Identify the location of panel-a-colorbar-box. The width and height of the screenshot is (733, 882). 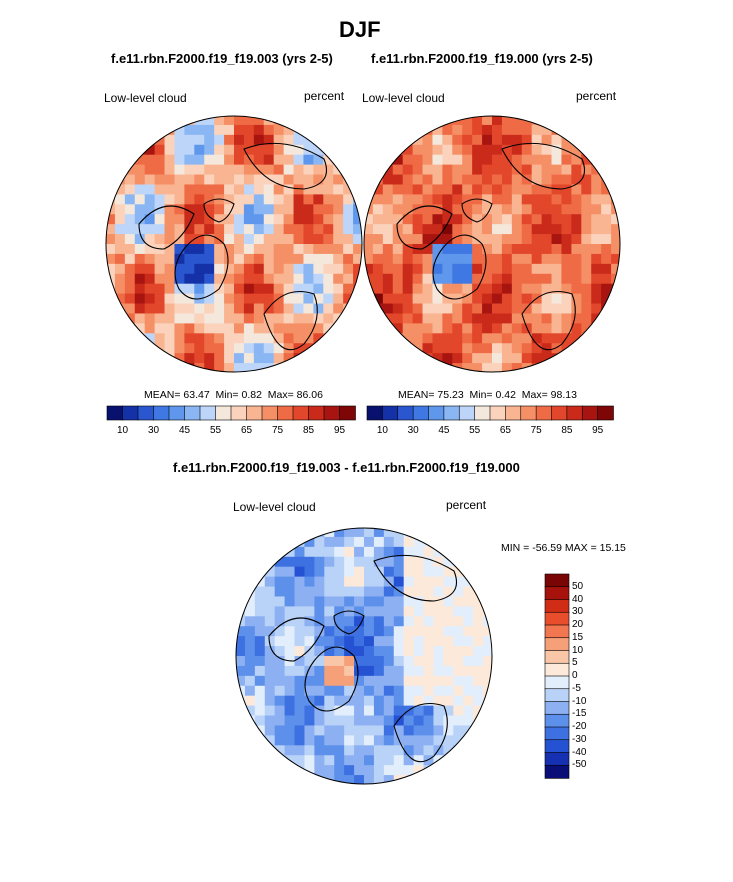
(223, 413).